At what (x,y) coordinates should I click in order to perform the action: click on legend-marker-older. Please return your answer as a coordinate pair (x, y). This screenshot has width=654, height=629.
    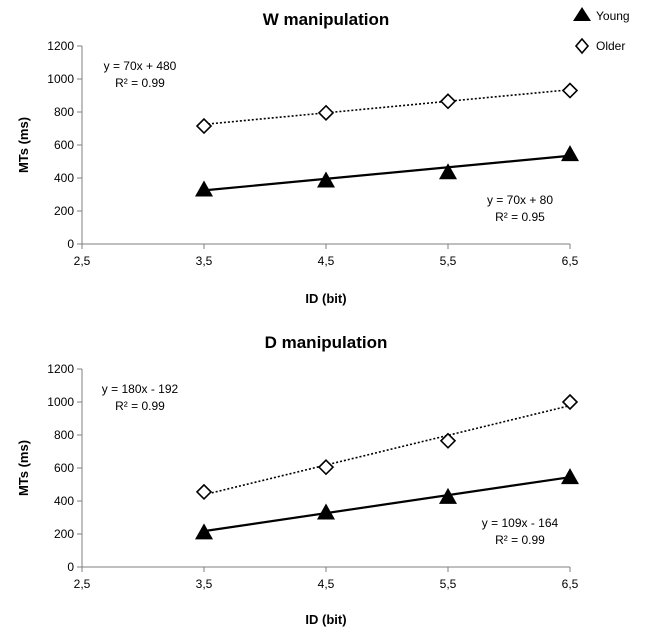
    Looking at the image, I should click on (582, 46).